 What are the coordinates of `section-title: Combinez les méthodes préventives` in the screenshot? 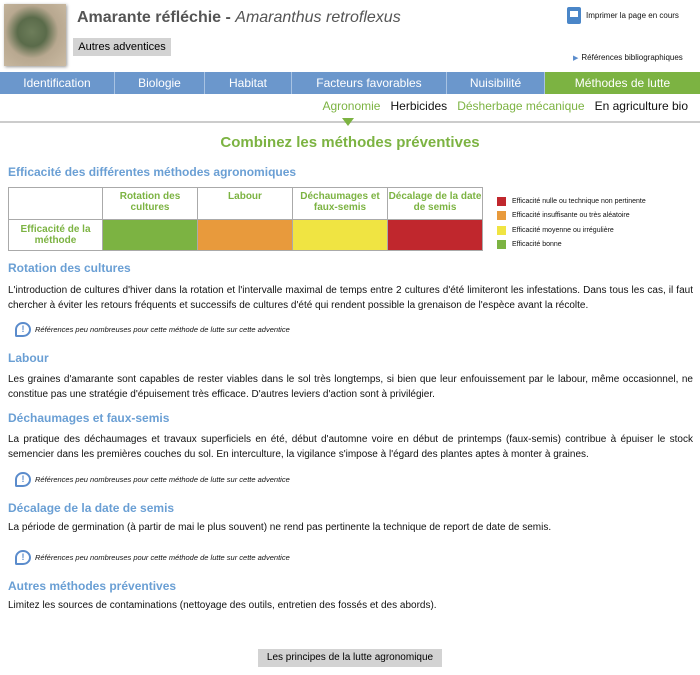 It's located at (350, 142).